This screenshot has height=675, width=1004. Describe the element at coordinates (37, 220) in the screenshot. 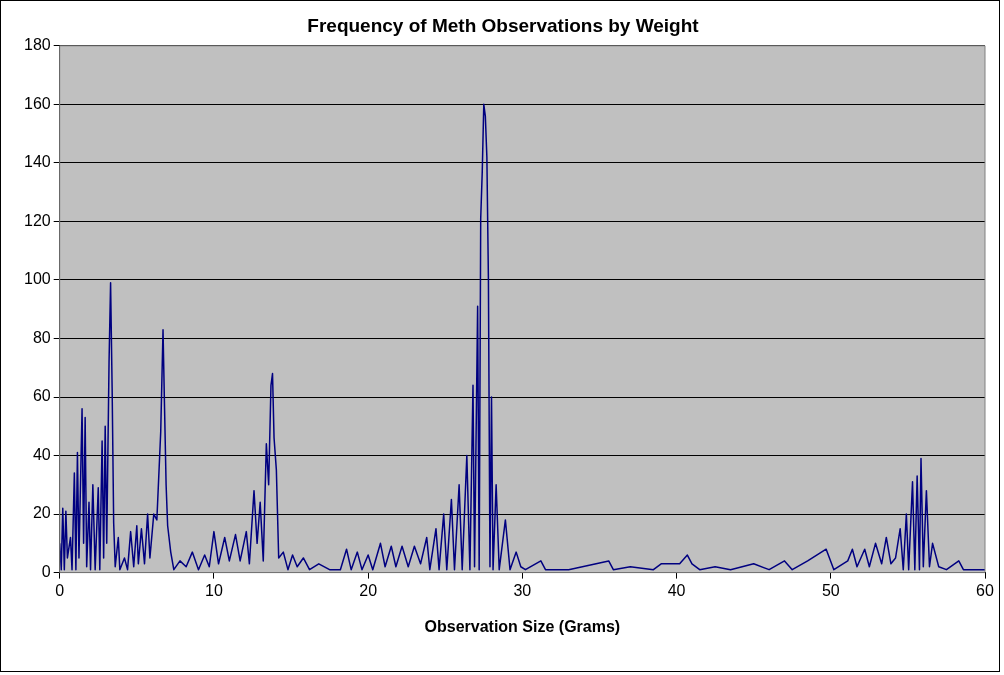

I see `y-tick-label: 120` at that location.